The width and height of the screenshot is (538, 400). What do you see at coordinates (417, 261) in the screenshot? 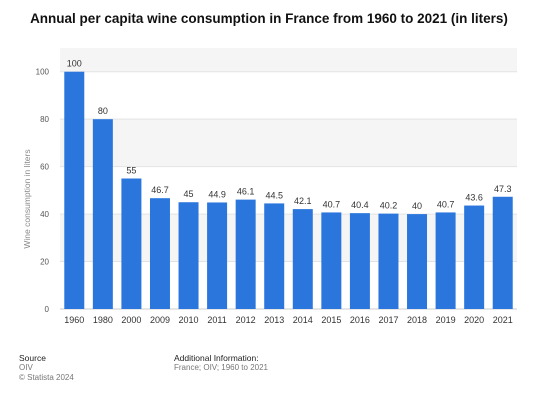
I see `bar-2018` at bounding box center [417, 261].